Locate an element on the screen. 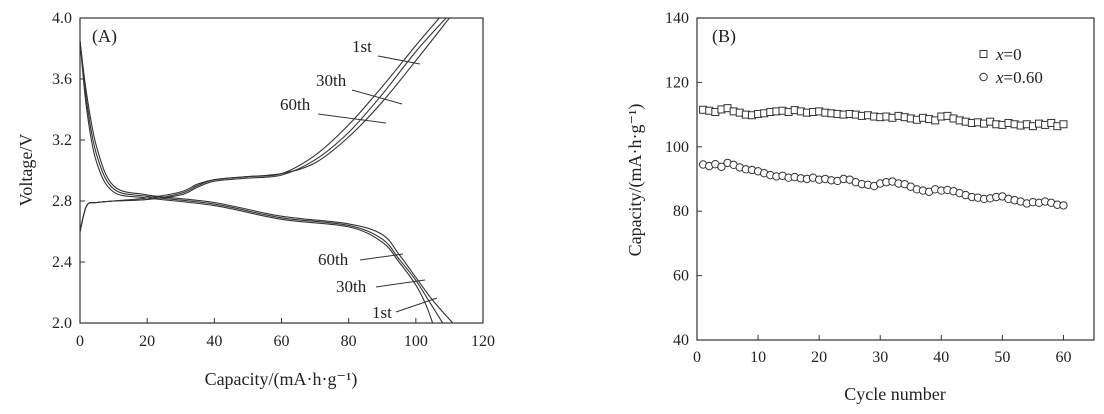 This screenshot has width=1104, height=414. legend-entry-label: x=0 is located at coordinates (1008, 54).